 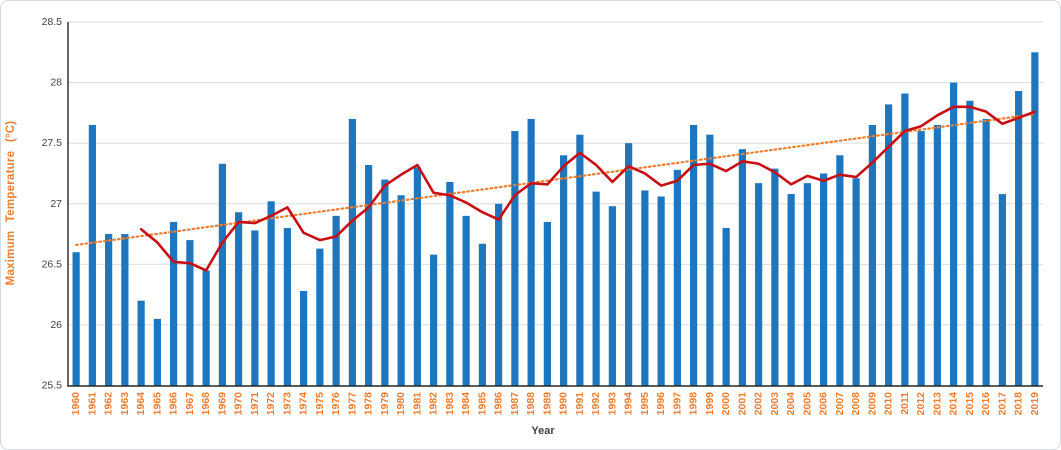 I want to click on x-tick-label-2005: 2005, so click(x=807, y=404).